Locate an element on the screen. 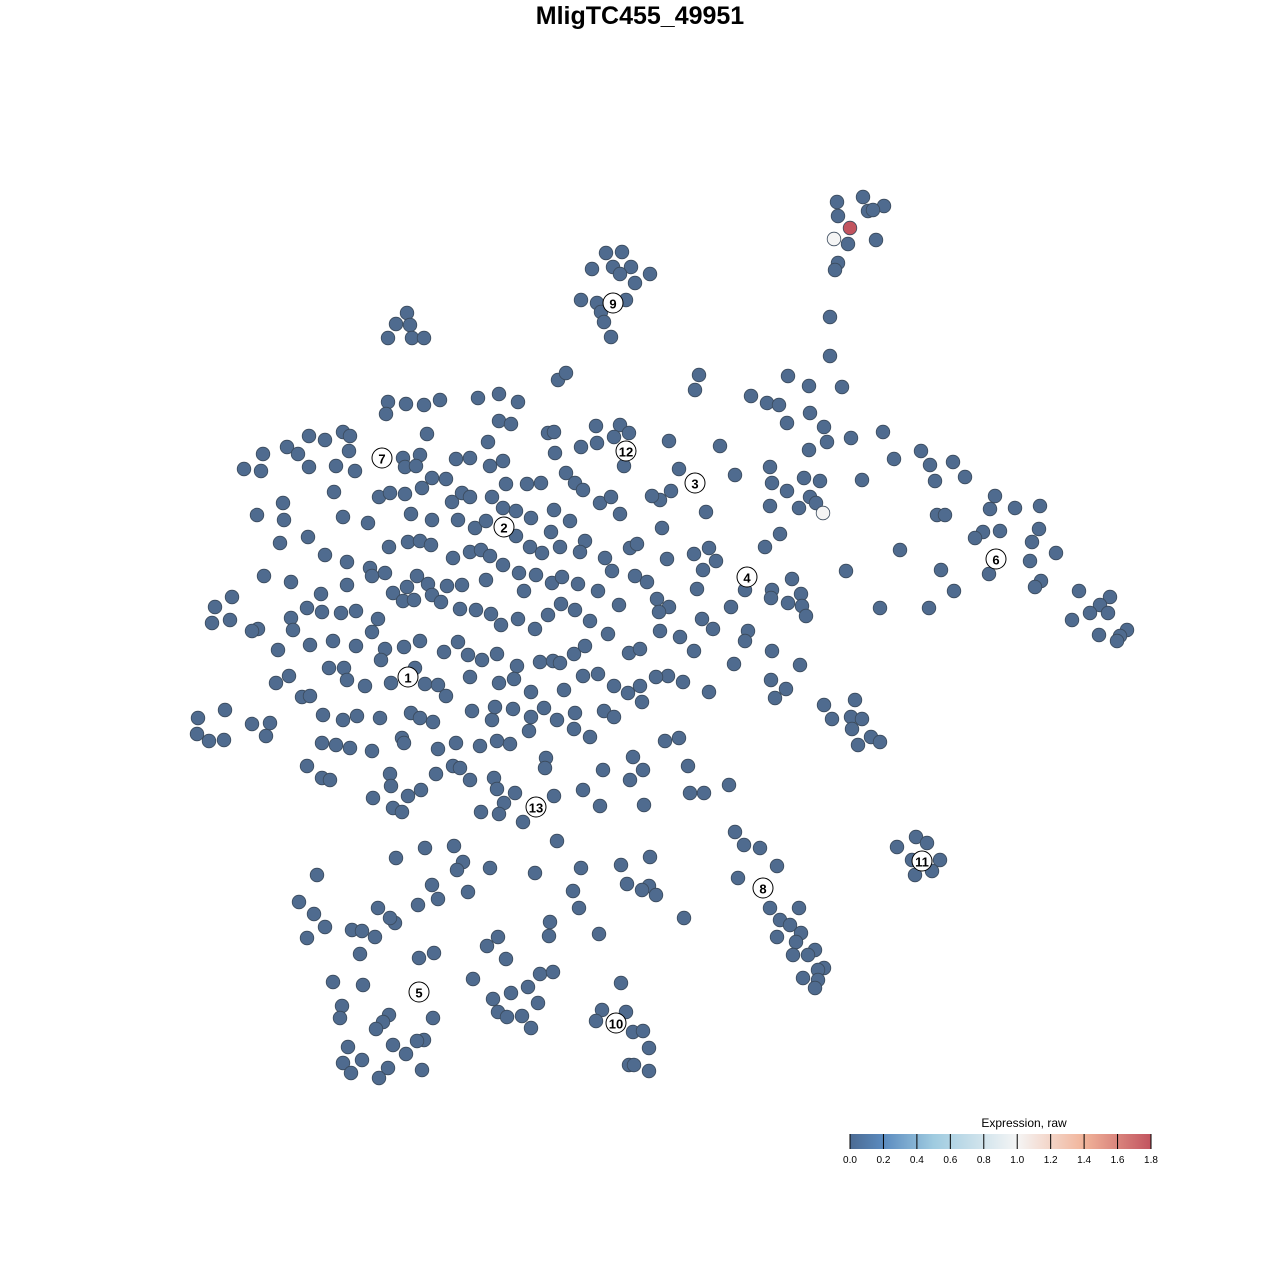 The image size is (1280, 1280). cluster-label-text: 1 is located at coordinates (407, 678).